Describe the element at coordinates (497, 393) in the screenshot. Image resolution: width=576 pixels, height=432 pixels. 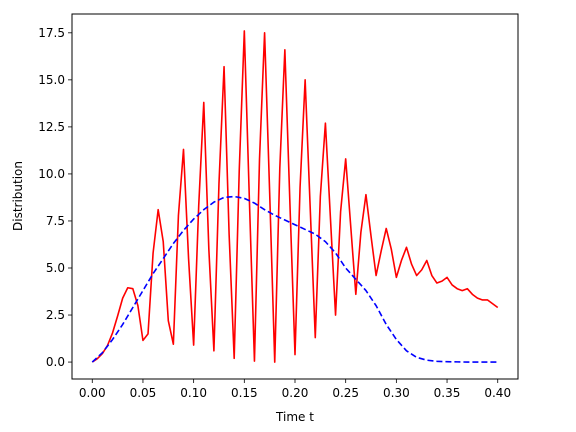
I see `x-tick-label: 0.40` at that location.